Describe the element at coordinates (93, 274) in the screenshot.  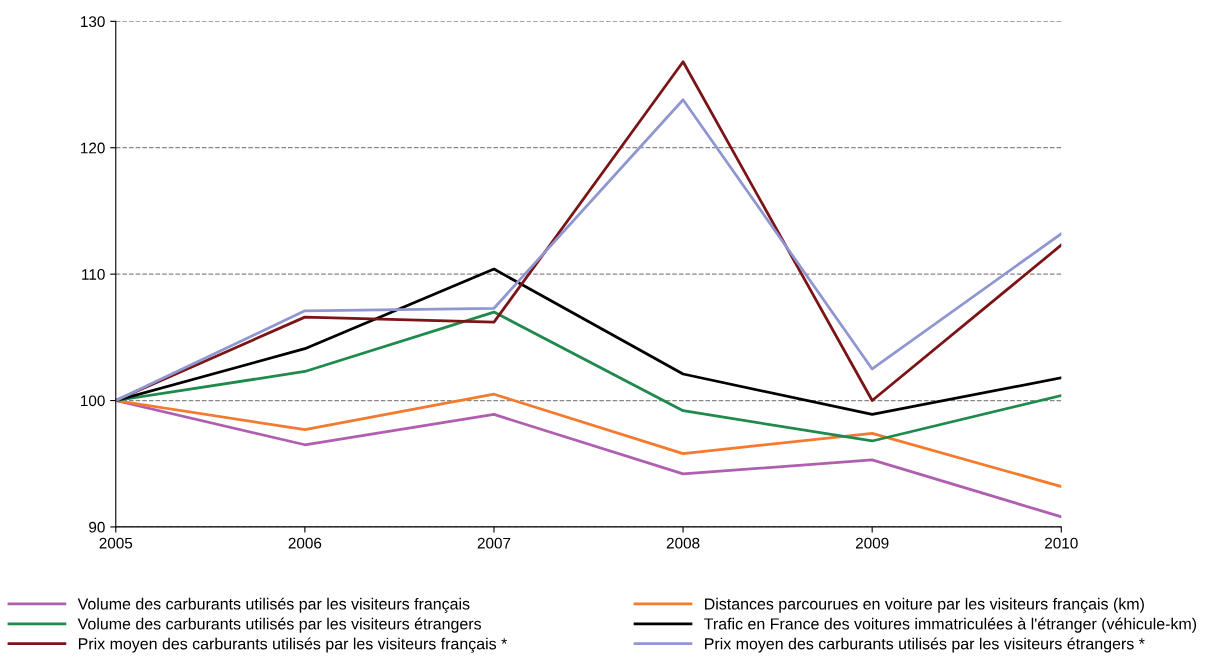
I see `y-tick-label: 110` at that location.